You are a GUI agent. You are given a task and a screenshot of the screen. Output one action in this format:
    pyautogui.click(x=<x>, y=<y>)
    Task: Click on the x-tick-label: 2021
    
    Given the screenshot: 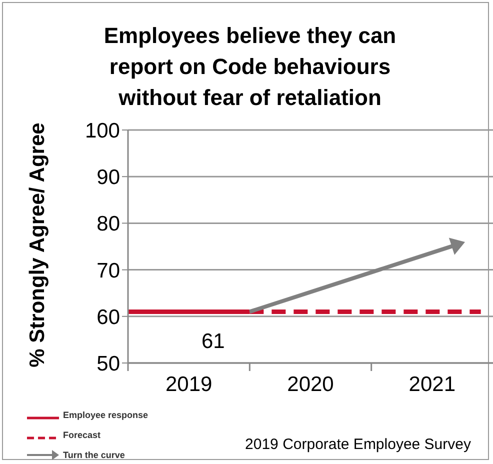 What is the action you would take?
    pyautogui.click(x=432, y=384)
    